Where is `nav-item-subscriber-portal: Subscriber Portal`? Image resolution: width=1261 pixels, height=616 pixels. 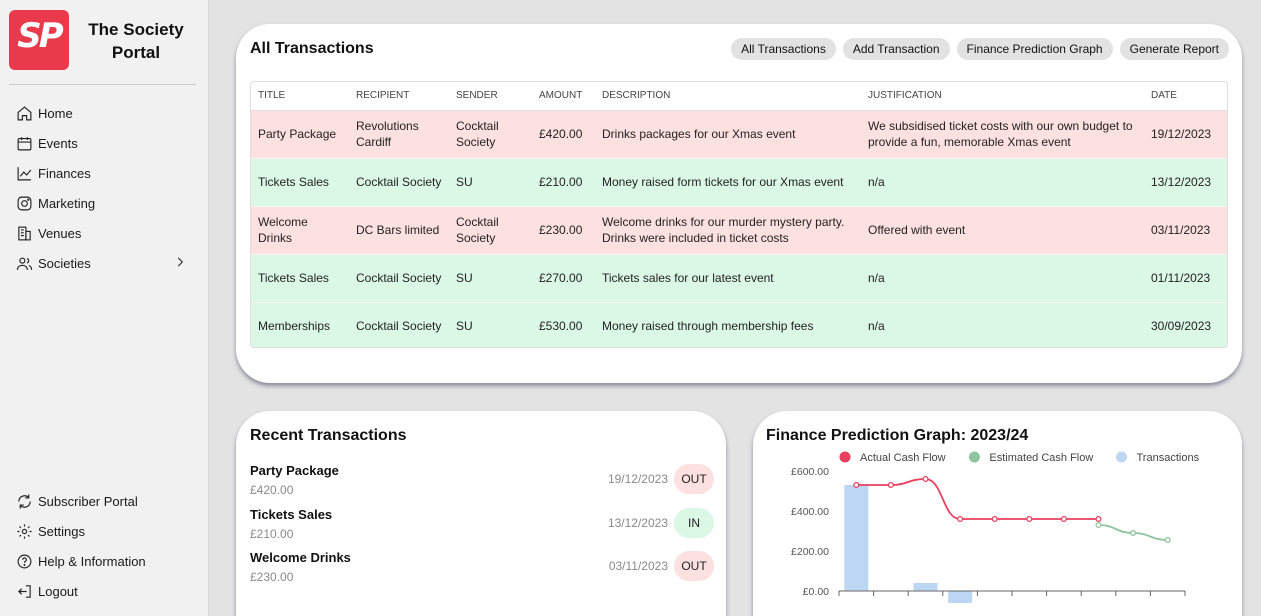 nav-item-subscriber-portal: Subscriber Portal is located at coordinates (105, 501).